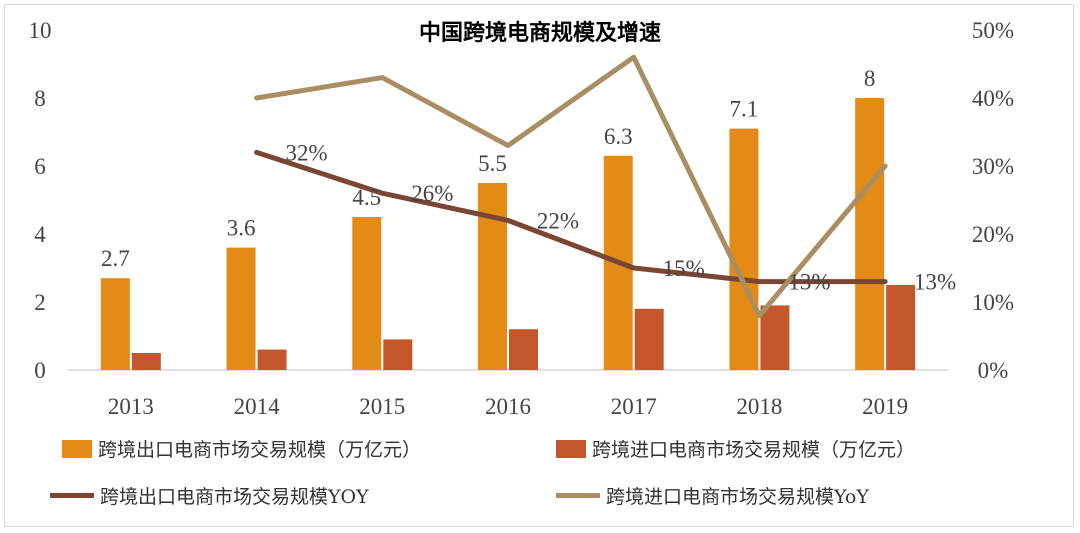 The width and height of the screenshot is (1080, 533). What do you see at coordinates (649, 339) in the screenshot?
I see `bar-1-2017` at bounding box center [649, 339].